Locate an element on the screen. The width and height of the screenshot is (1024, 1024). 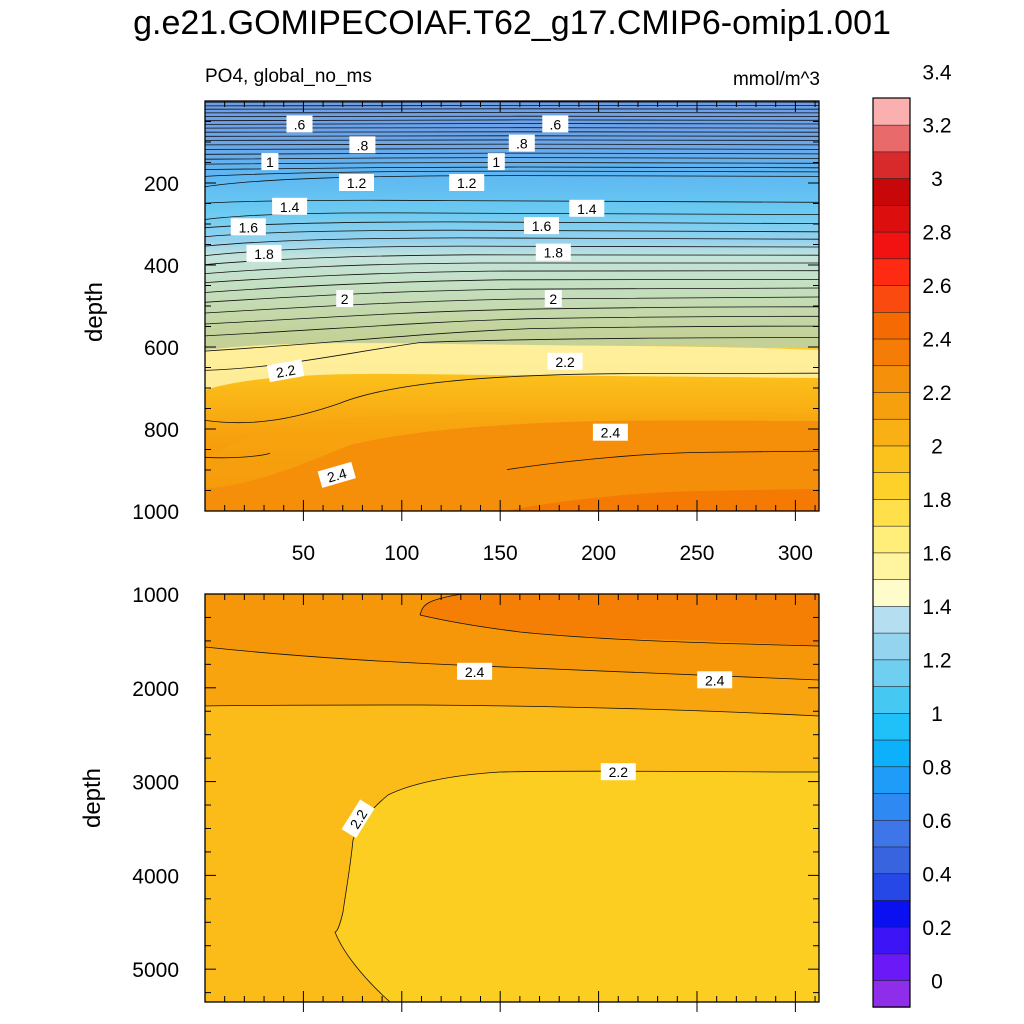
upper-contour-label-text: 2.2 is located at coordinates (286, 371).